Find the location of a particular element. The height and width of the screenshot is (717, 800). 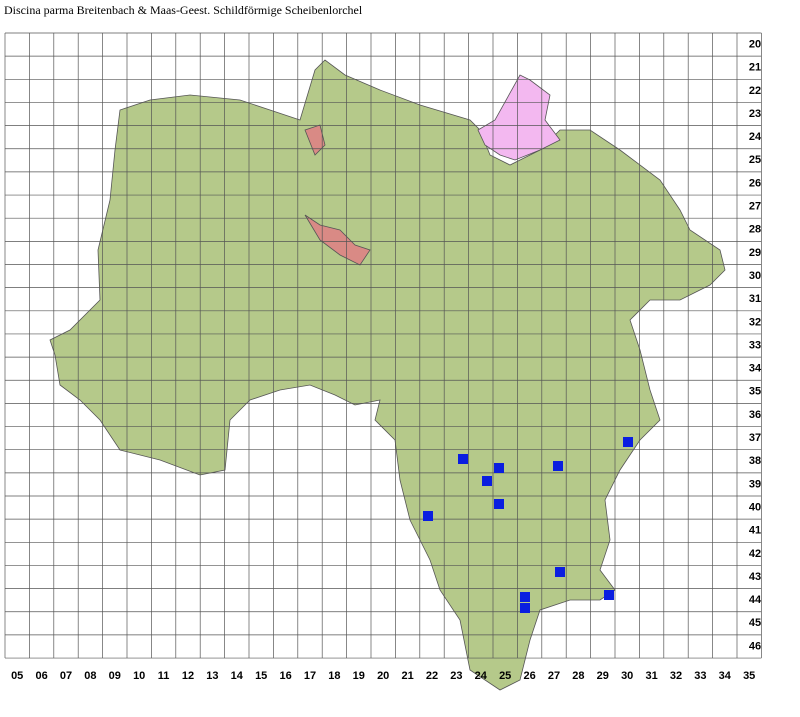

column-label: 24 is located at coordinates (481, 676).